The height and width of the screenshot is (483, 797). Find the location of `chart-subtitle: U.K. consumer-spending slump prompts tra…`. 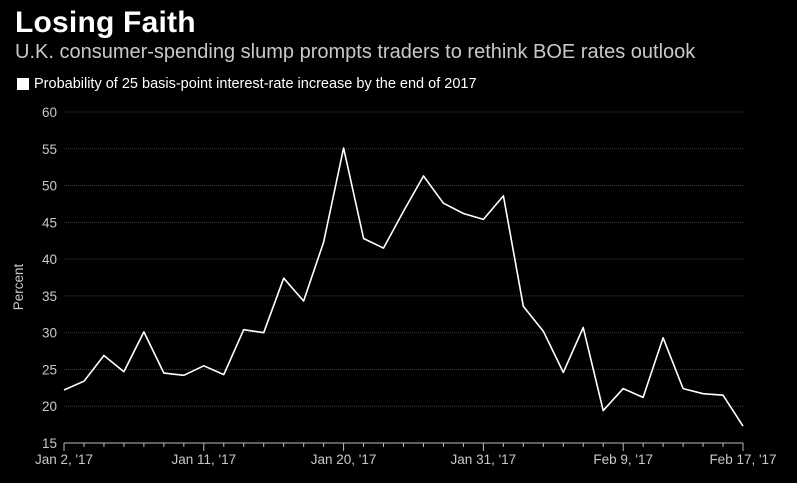

chart-subtitle: U.K. consumer-spending slump prompts tra… is located at coordinates (355, 52).